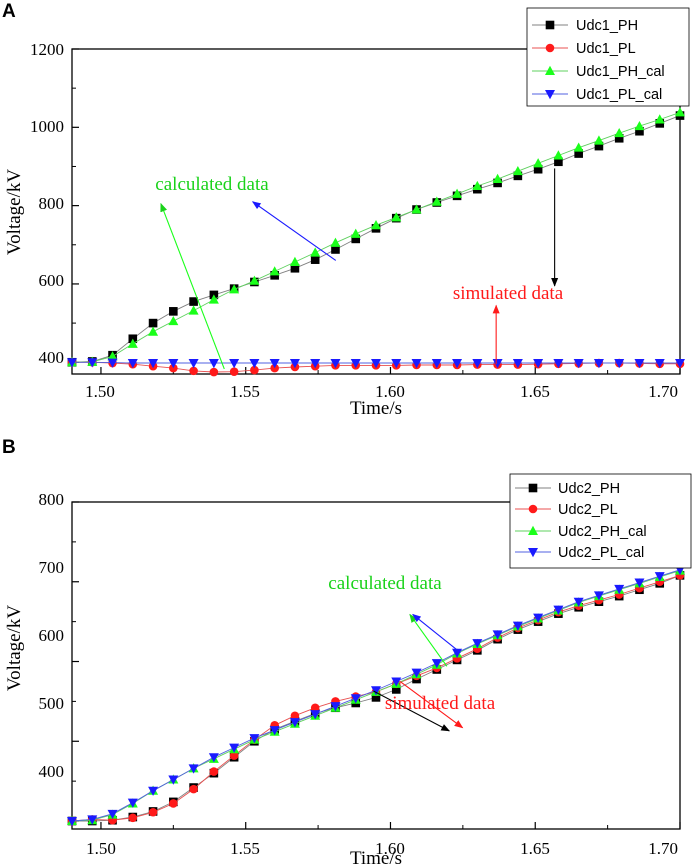 This screenshot has height=867, width=699. What do you see at coordinates (550, 70) in the screenshot?
I see `legend-marker-Udc1_PH_cal` at bounding box center [550, 70].